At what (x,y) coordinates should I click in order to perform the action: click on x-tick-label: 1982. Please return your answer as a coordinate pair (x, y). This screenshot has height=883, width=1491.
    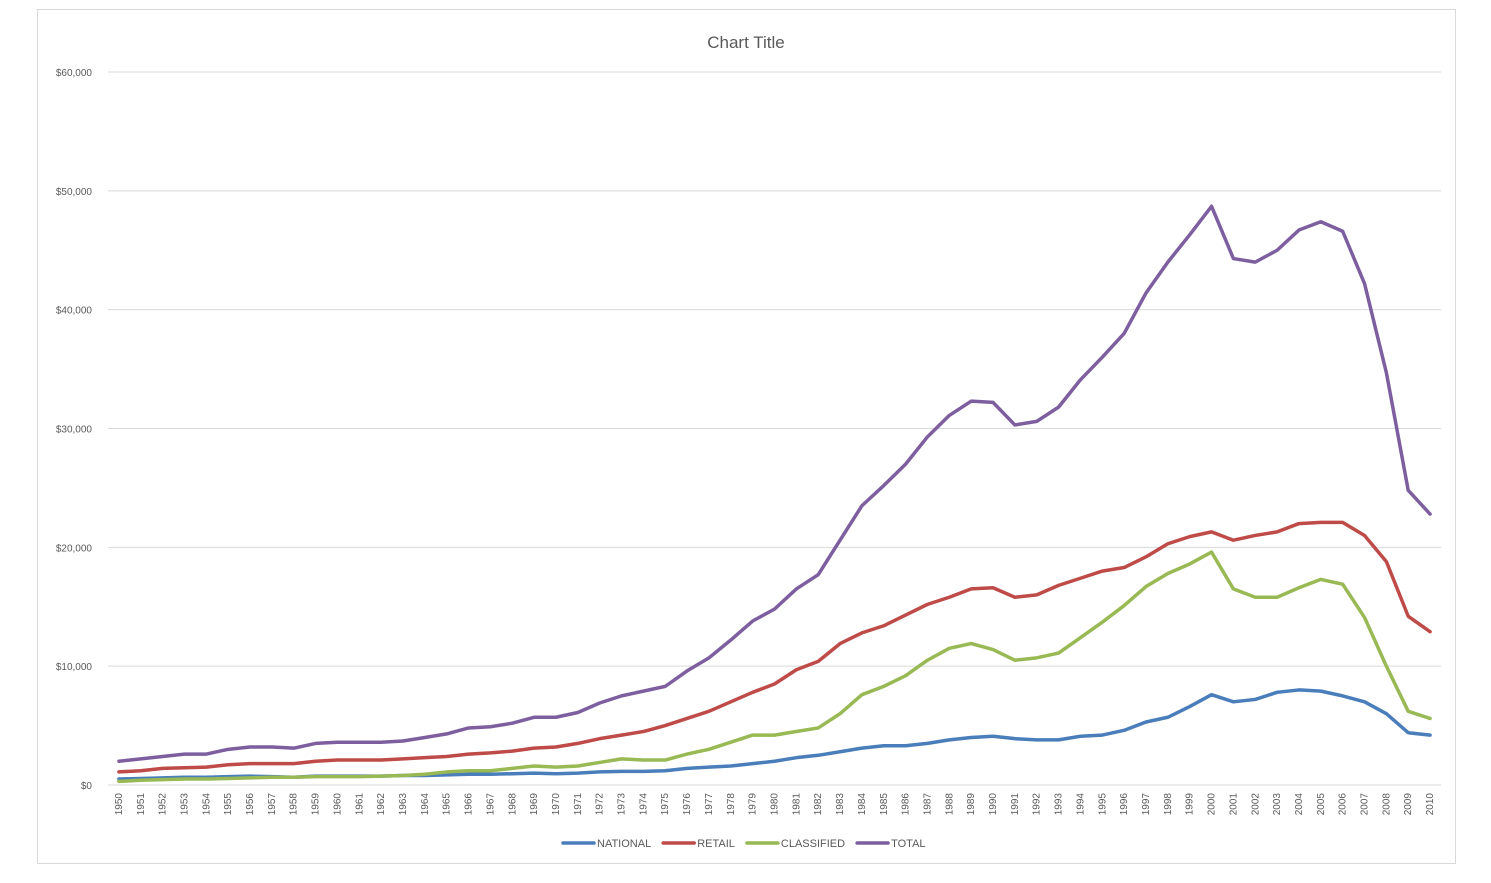
    Looking at the image, I should click on (818, 804).